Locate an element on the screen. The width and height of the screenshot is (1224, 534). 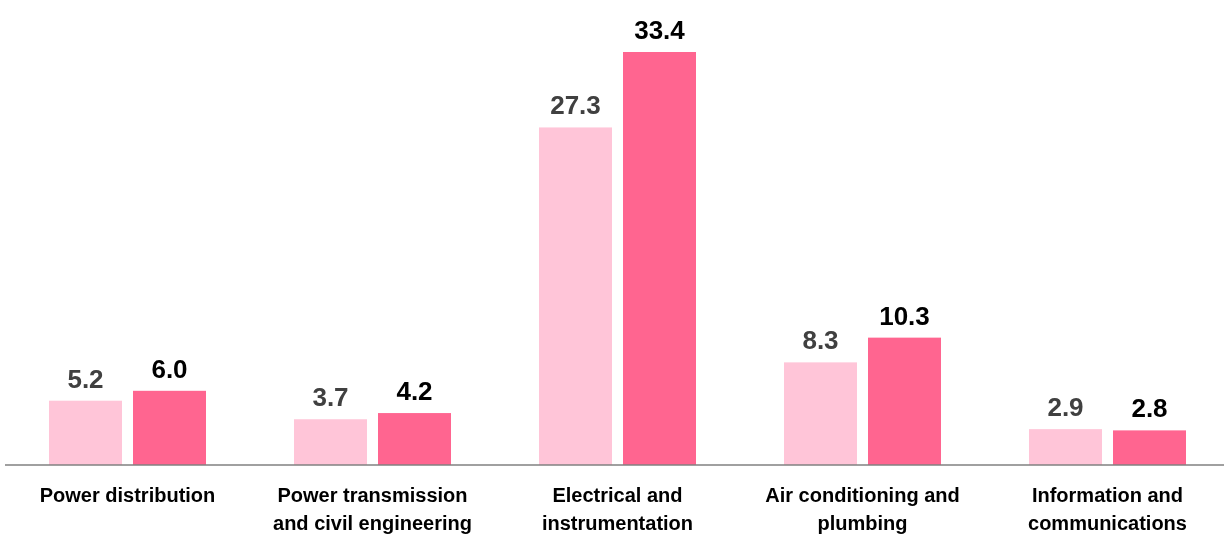
data-label: 8.3 is located at coordinates (820, 340).